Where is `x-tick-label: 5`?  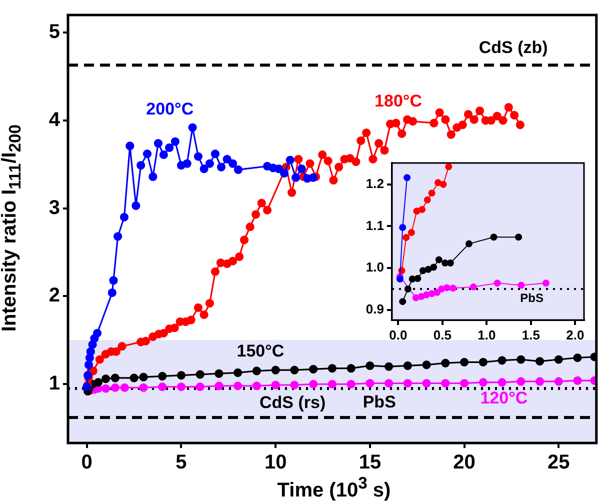 x-tick-label: 5 is located at coordinates (181, 463).